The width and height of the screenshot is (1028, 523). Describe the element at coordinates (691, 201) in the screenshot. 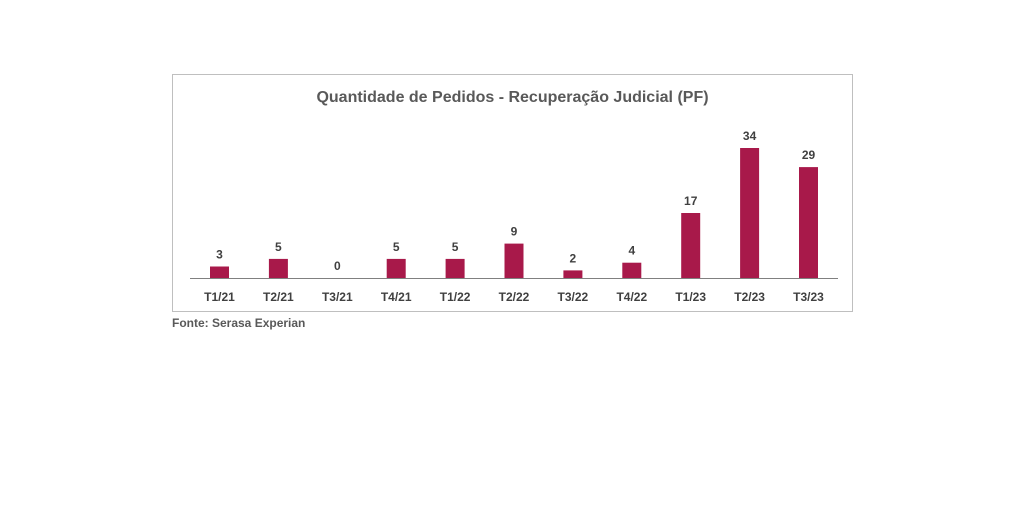

I see `value-label-t1-23: 17` at that location.